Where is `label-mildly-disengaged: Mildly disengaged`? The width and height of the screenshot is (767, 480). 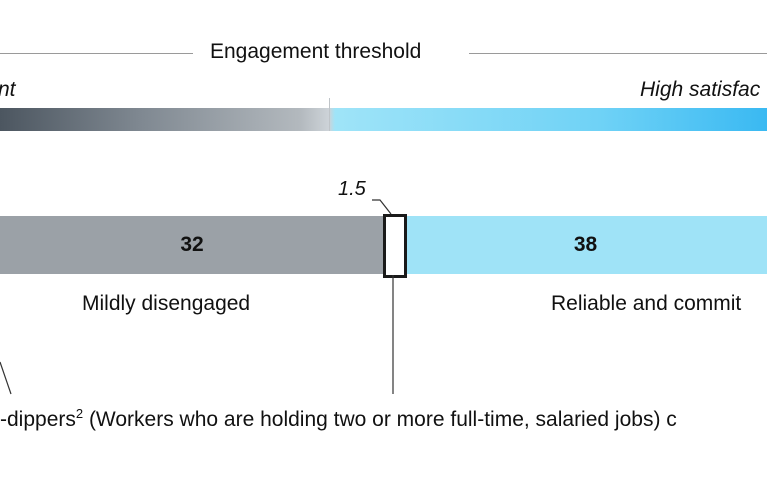 label-mildly-disengaged: Mildly disengaged is located at coordinates (166, 303).